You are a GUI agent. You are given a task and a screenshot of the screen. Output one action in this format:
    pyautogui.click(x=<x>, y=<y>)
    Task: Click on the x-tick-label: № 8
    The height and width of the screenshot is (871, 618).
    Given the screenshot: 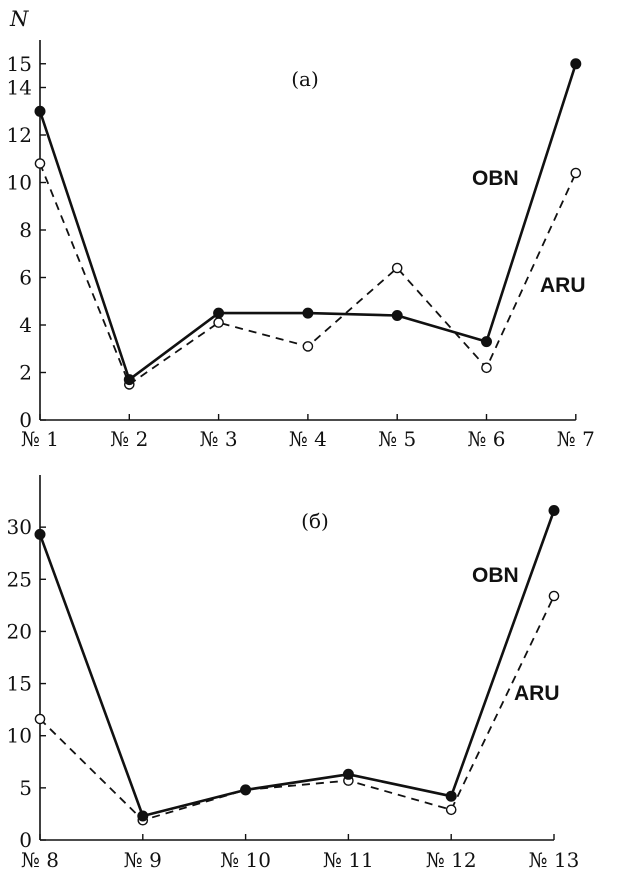 What is the action you would take?
    pyautogui.click(x=40, y=859)
    